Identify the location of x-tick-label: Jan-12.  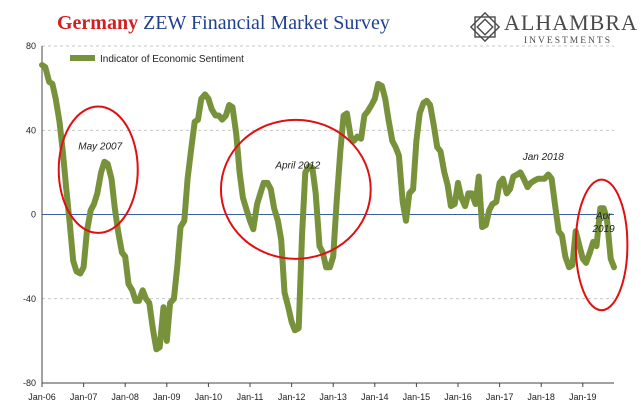
(292, 397).